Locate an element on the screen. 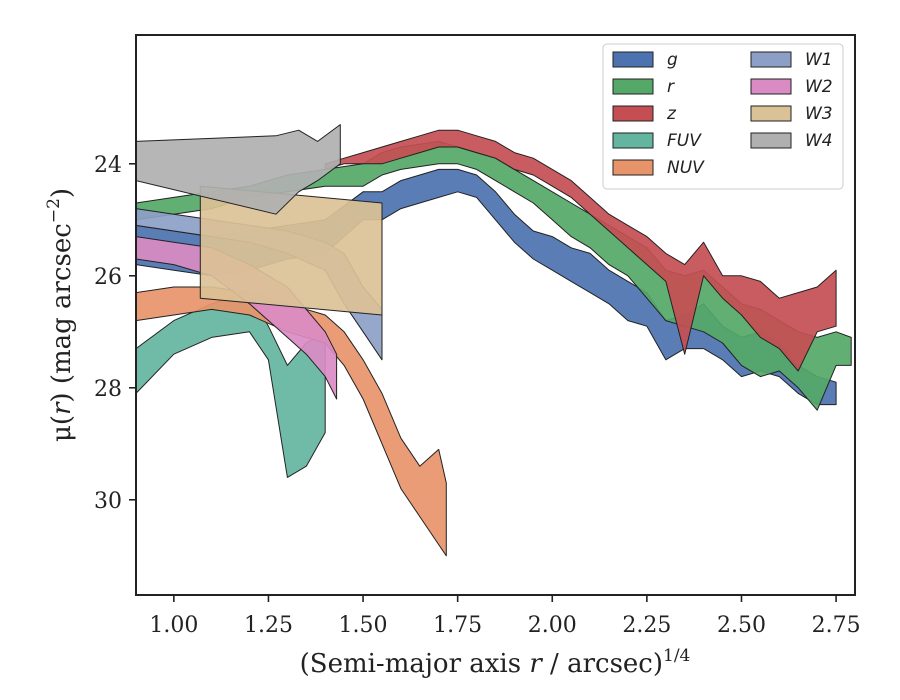 The width and height of the screenshot is (900, 700). legend-label-r: r is located at coordinates (671, 87).